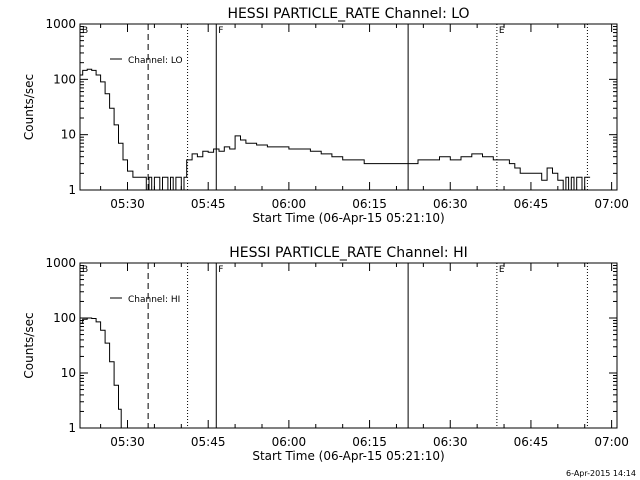 This screenshot has width=640, height=480. Describe the element at coordinates (154, 300) in the screenshot. I see `legend-label: Channel: HI` at that location.